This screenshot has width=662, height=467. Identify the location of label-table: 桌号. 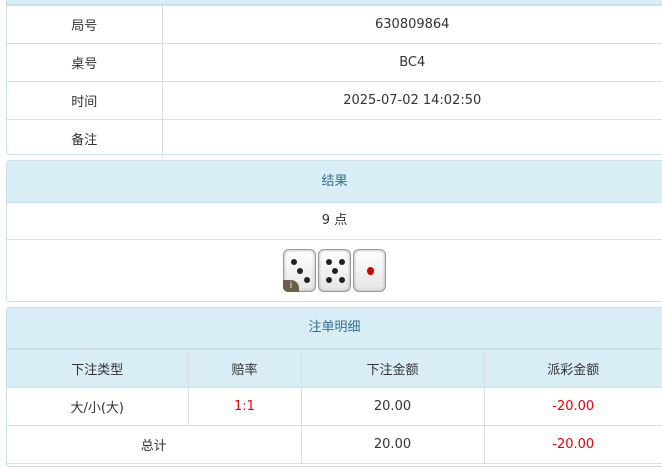
(85, 62).